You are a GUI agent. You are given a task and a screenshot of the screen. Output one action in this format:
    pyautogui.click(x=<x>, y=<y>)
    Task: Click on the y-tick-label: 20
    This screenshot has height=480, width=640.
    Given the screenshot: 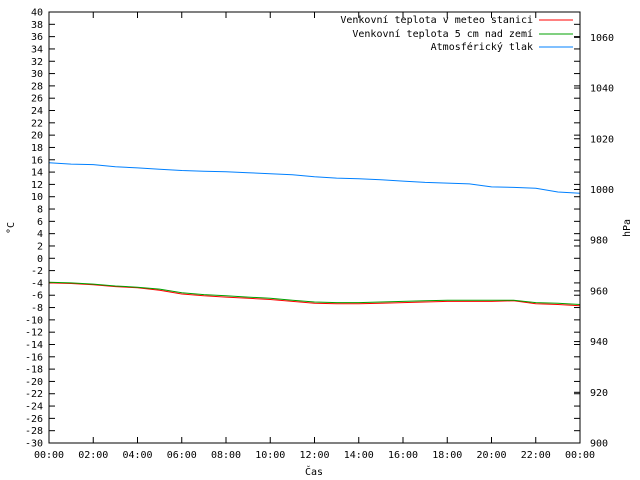 What is the action you would take?
    pyautogui.click(x=37, y=136)
    